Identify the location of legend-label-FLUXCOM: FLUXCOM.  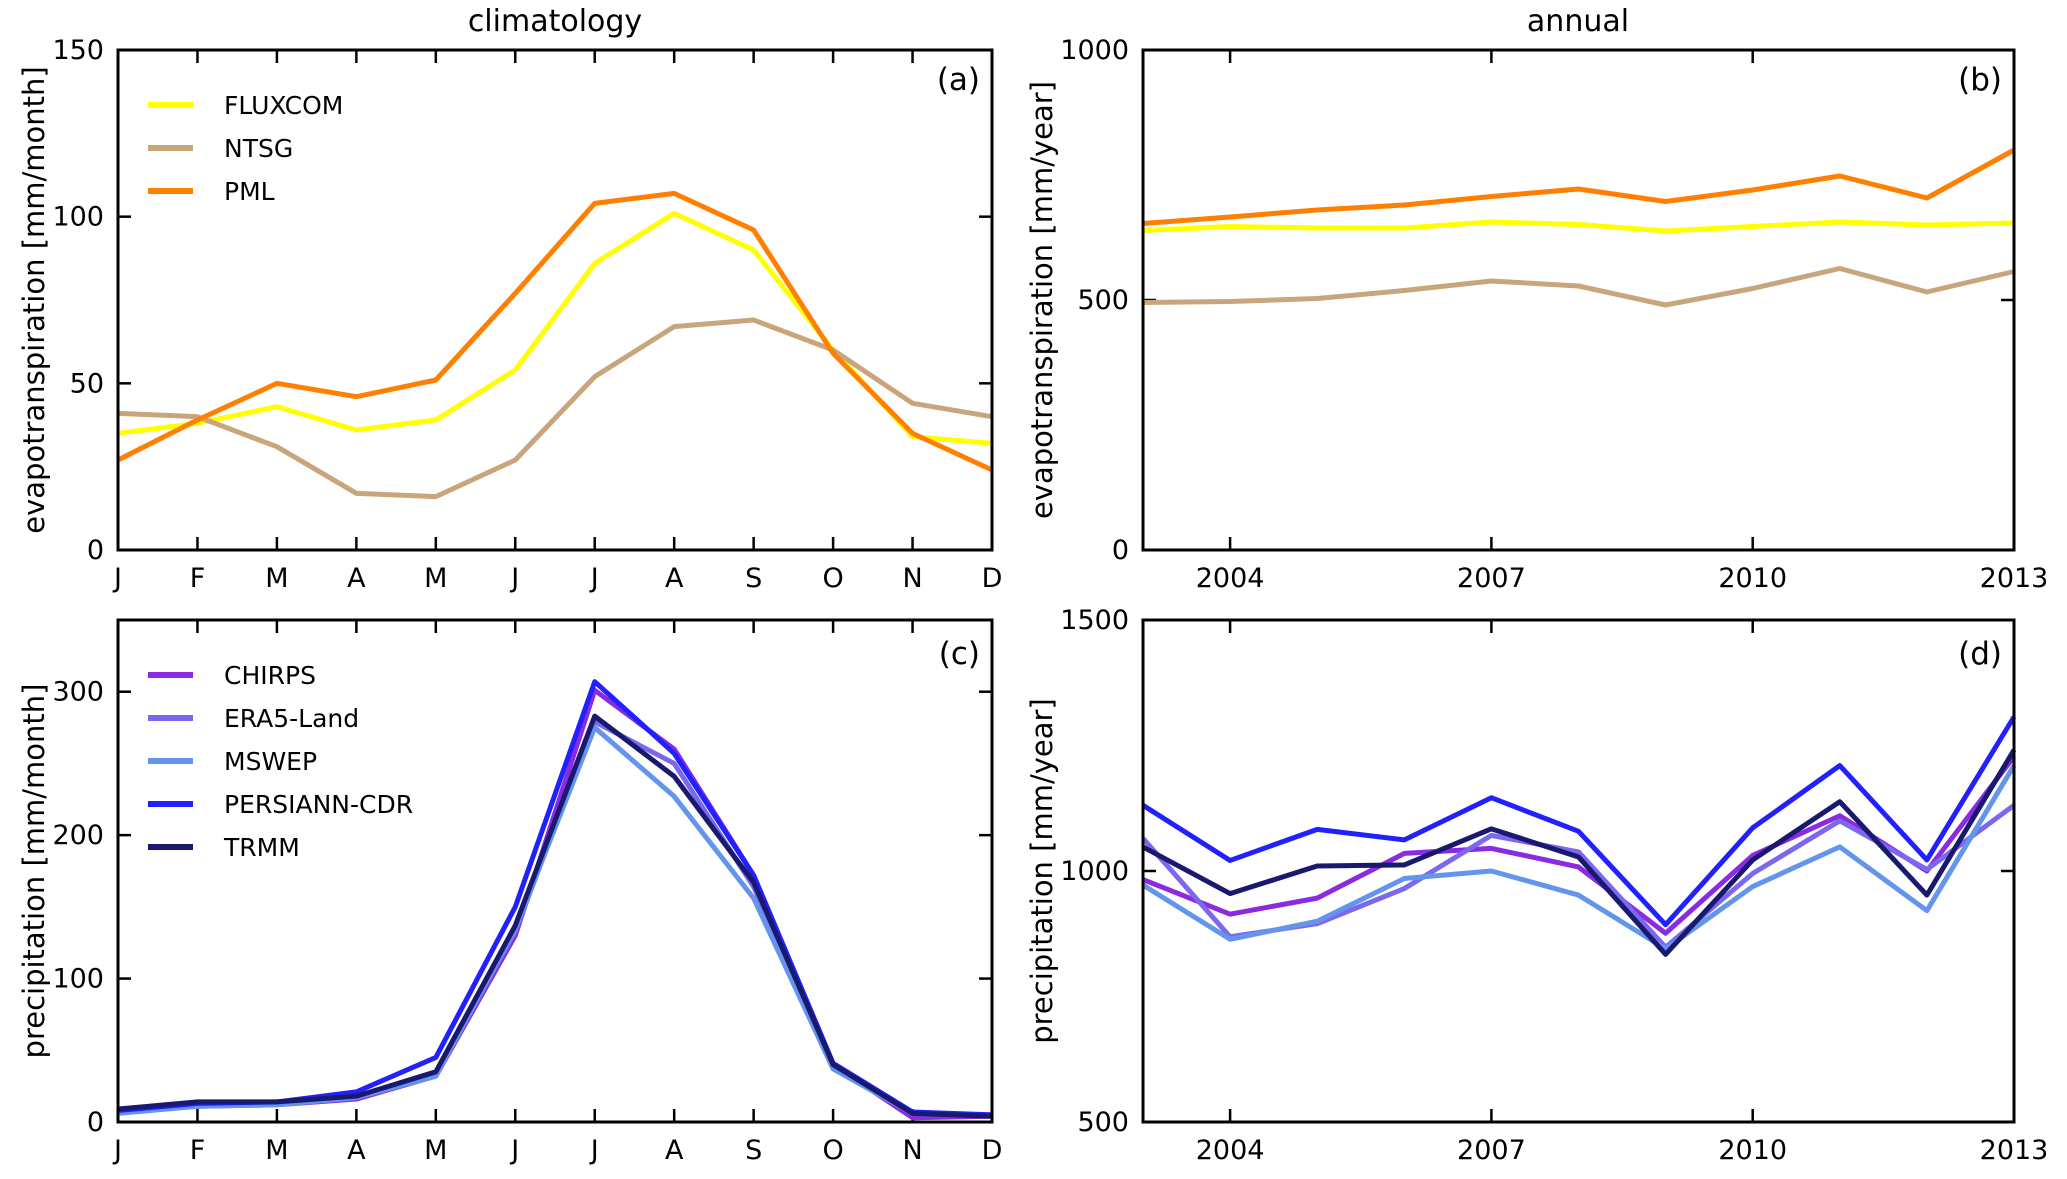
(283, 105).